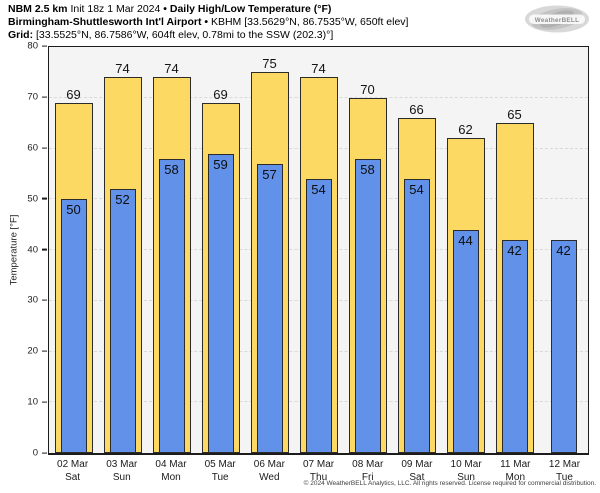  Describe the element at coordinates (220, 303) in the screenshot. I see `low-bar: 59` at that location.